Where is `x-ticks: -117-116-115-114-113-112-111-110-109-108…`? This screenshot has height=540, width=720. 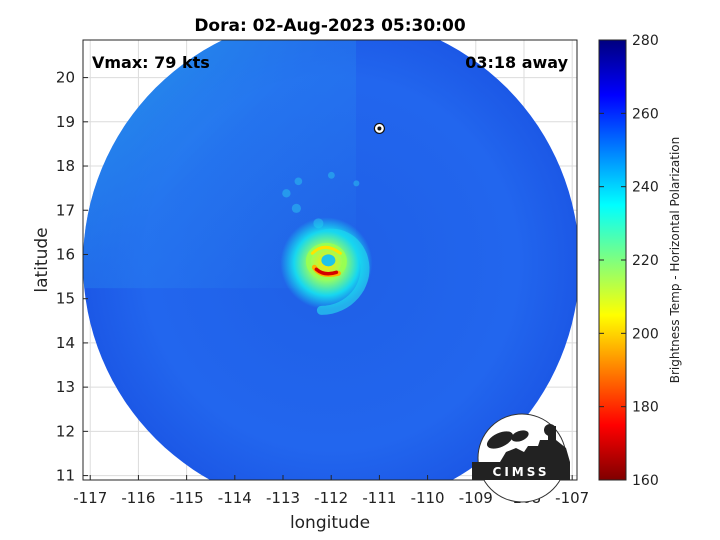 x-ticks: -117-116-115-114-113-112-111-110-109-108… is located at coordinates (331, 491).